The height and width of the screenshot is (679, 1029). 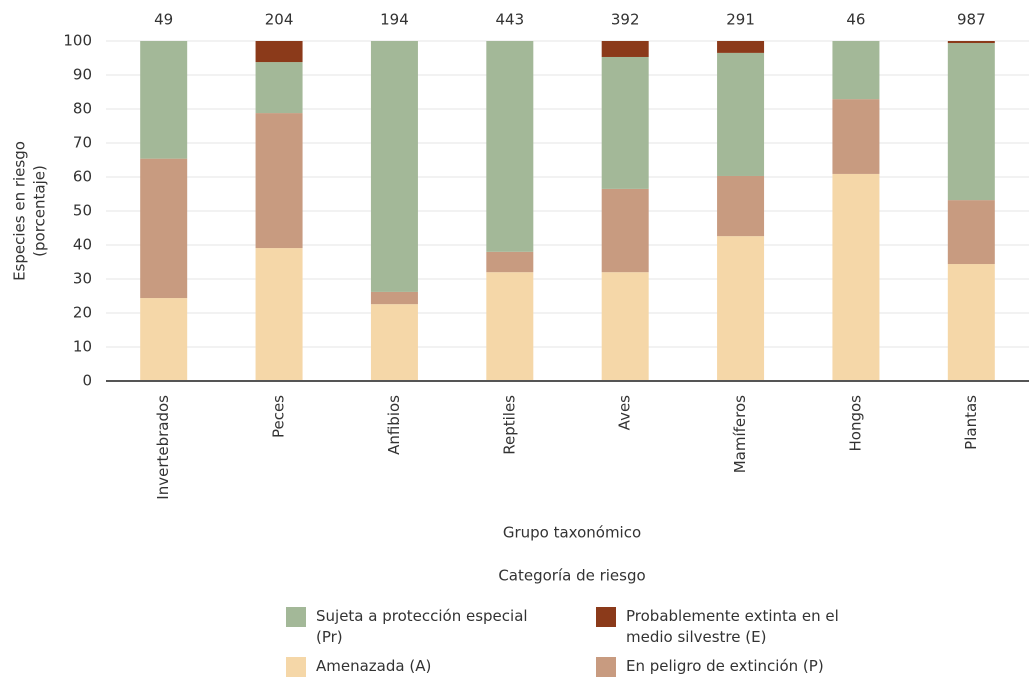 I want to click on legend-item: En peligro de extinción (P), so click(x=726, y=666).